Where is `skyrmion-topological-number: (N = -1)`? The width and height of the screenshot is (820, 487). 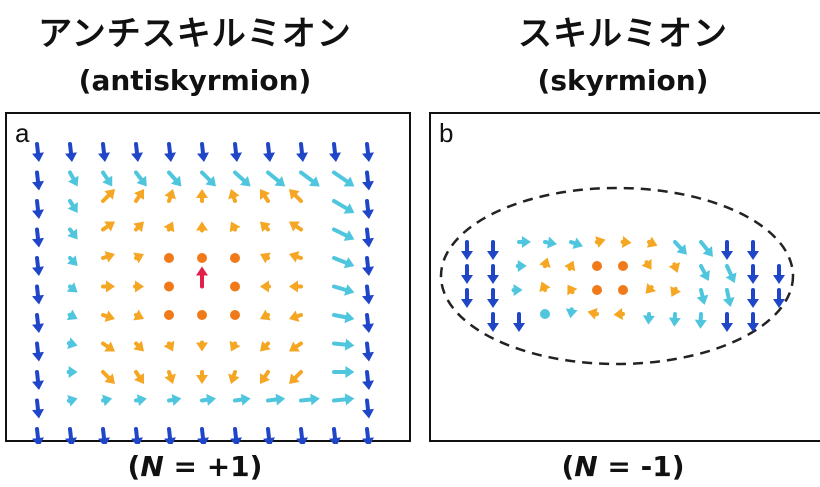 skyrmion-topological-number: (N = -1) is located at coordinates (623, 466).